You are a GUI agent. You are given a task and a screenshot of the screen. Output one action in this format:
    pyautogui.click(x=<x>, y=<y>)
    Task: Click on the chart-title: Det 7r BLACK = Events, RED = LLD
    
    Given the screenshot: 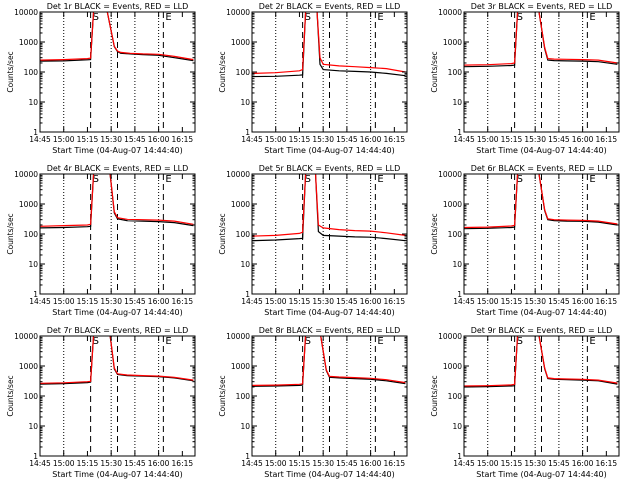 What is the action you would take?
    pyautogui.click(x=118, y=330)
    